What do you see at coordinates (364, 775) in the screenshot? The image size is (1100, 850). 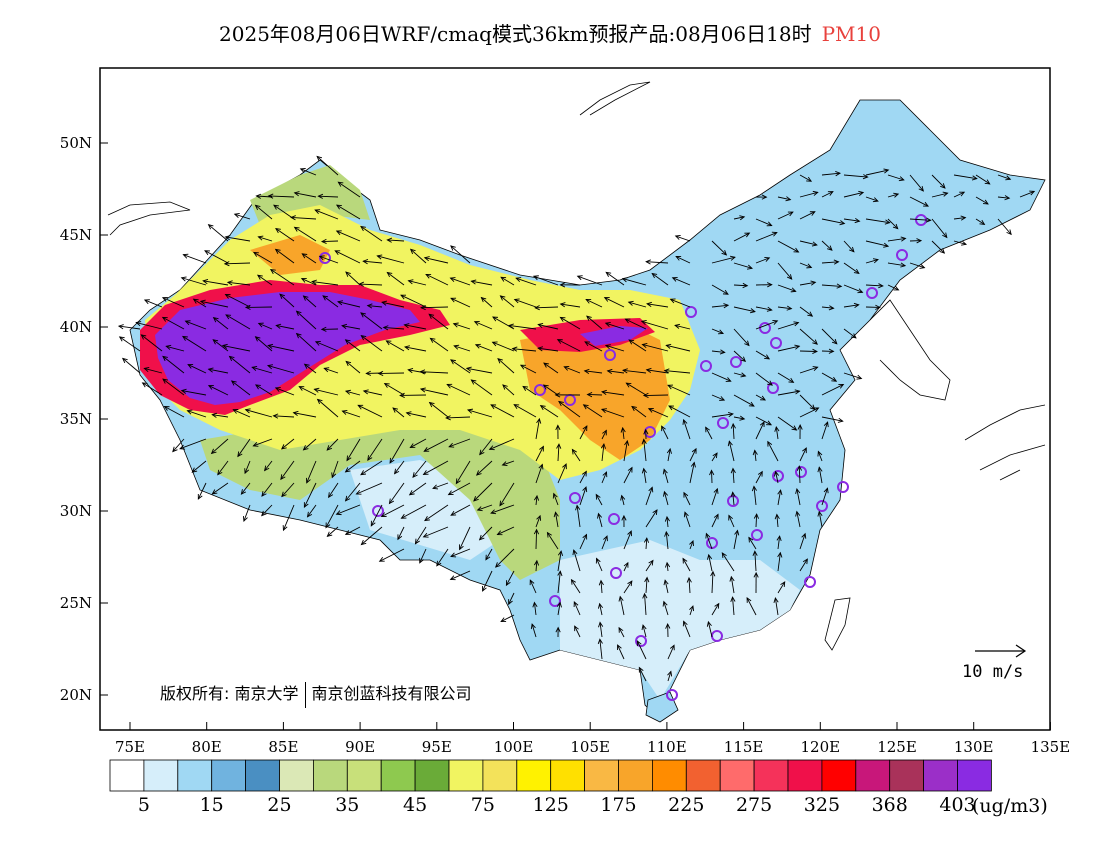 I see `colorbar-swatch` at bounding box center [364, 775].